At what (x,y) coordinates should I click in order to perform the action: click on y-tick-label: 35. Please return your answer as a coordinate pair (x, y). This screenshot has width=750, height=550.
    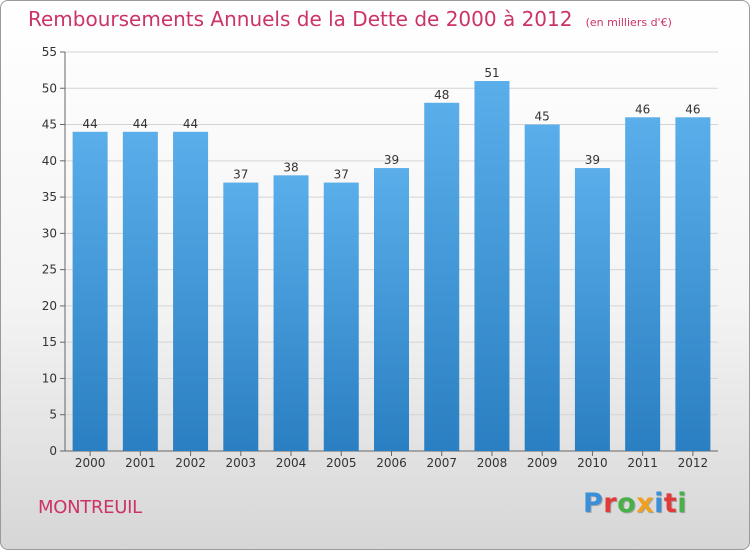
    Looking at the image, I should click on (49, 197).